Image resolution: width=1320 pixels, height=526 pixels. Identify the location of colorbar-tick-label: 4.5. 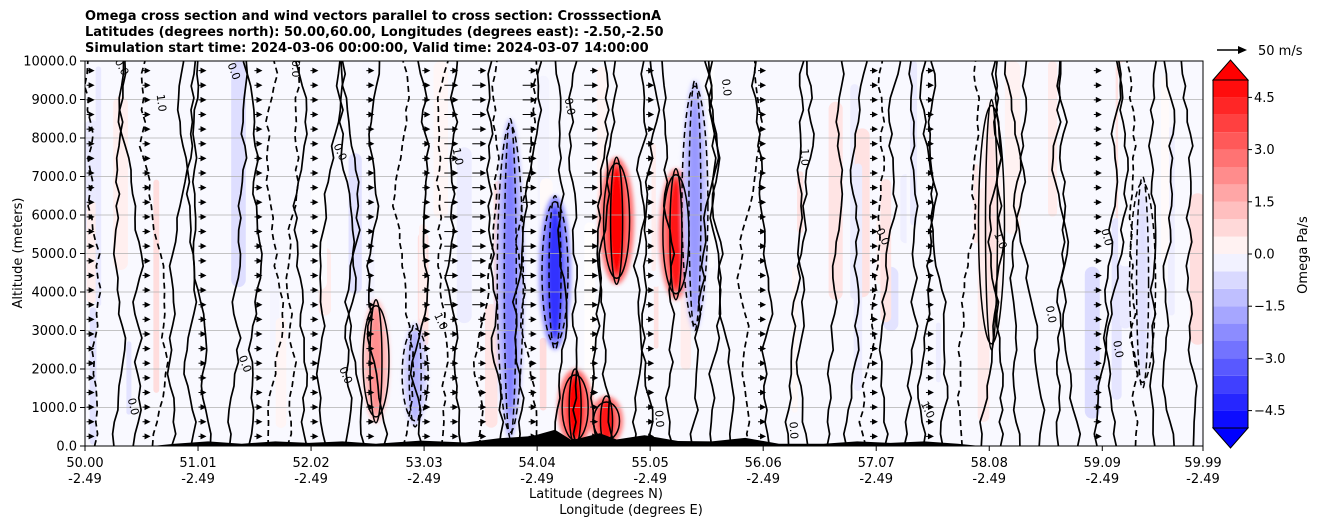
(1264, 98).